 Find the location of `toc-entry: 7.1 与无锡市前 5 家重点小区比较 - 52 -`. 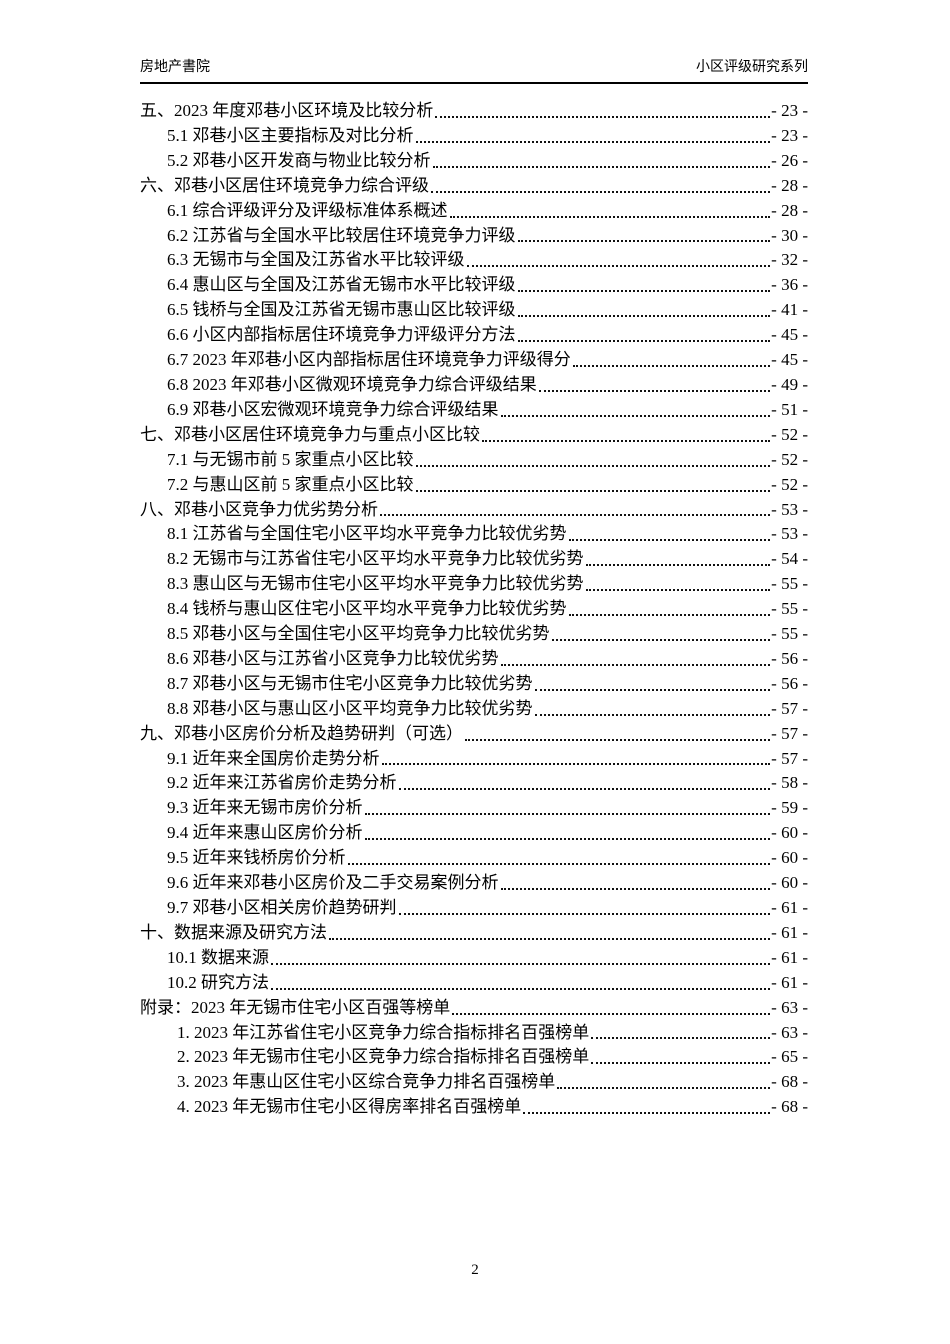

toc-entry: 7.1 与无锡市前 5 家重点小区比较 - 52 - is located at coordinates (474, 460).